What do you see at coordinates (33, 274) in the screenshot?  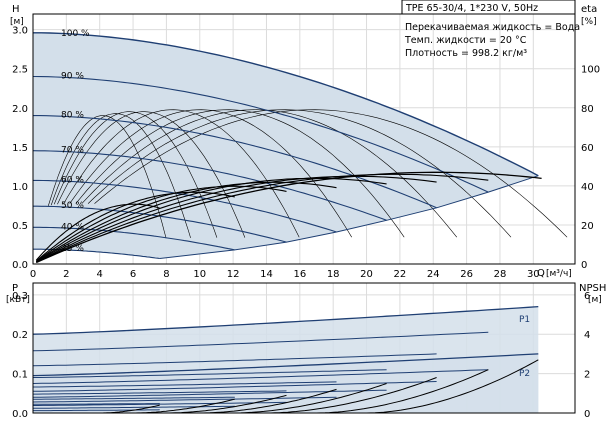 I see `x-tick-label: 0` at bounding box center [33, 274].